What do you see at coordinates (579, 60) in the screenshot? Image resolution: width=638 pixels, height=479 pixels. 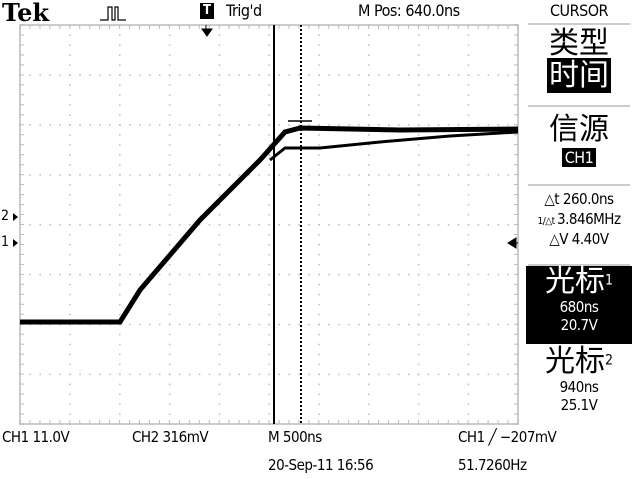 I see `type-menu-button: 类型 时间` at bounding box center [579, 60].